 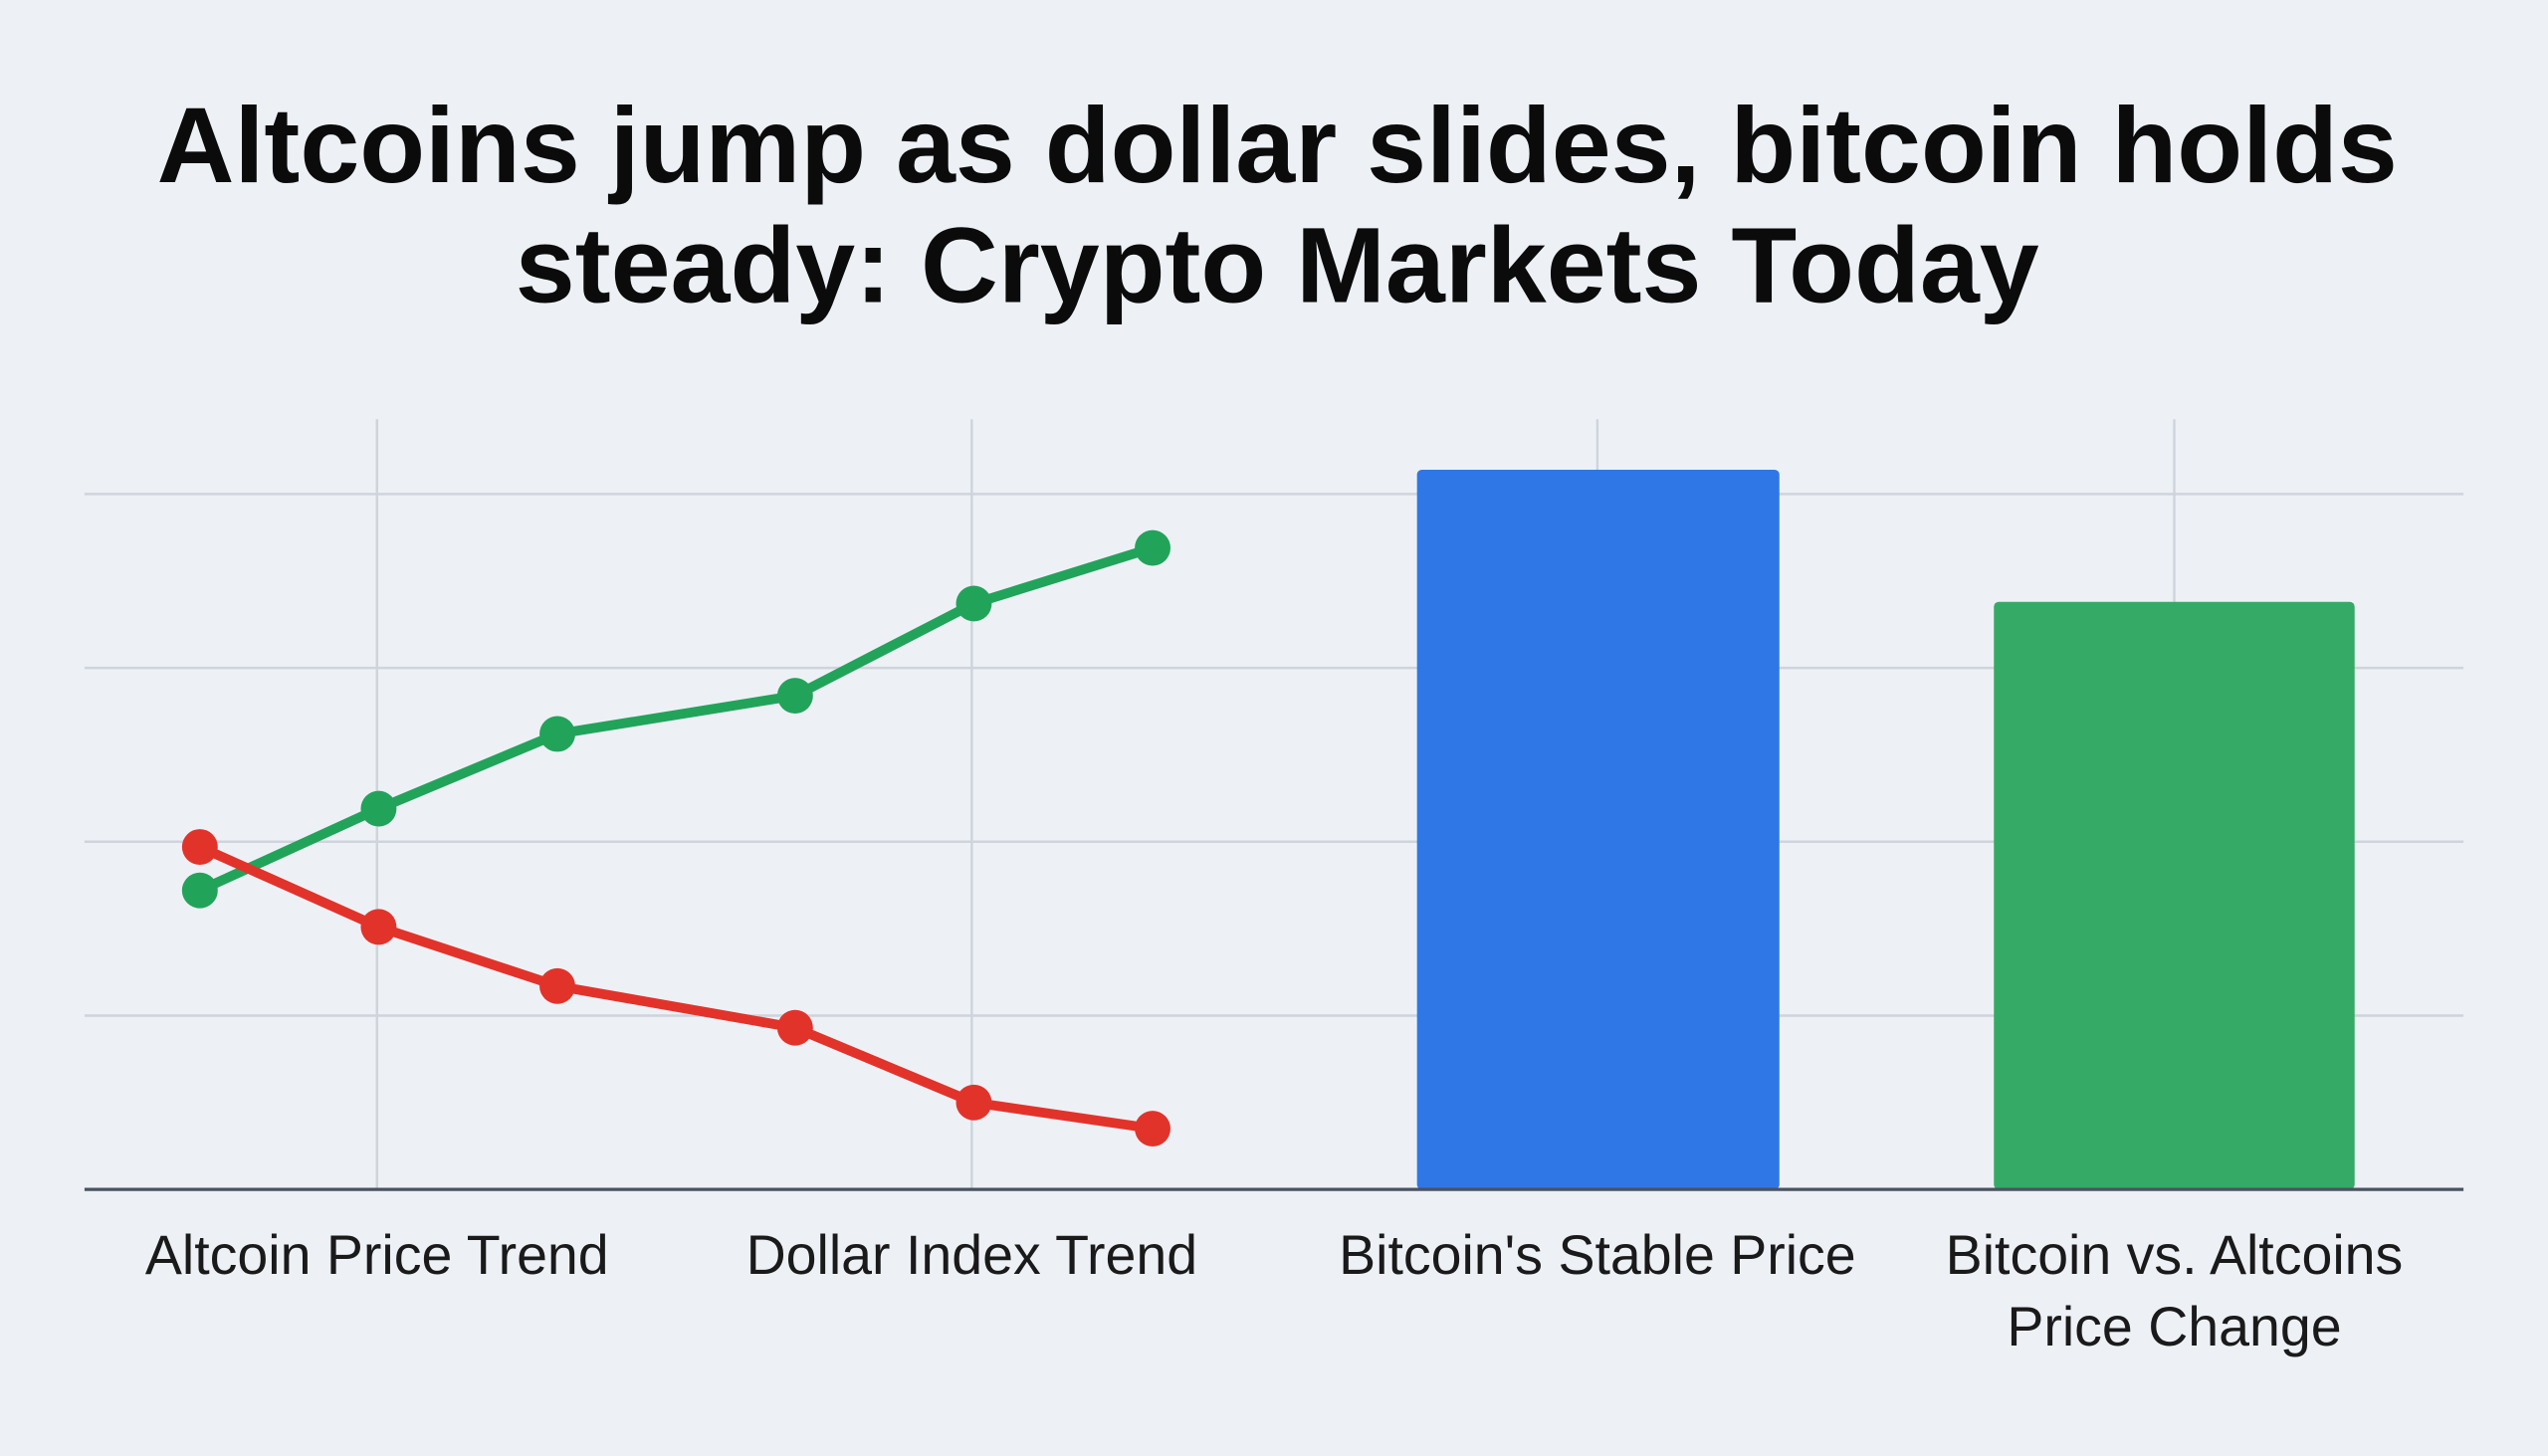 What do you see at coordinates (2174, 1326) in the screenshot?
I see `category-label-btc-vs-alts-2: Price Change` at bounding box center [2174, 1326].